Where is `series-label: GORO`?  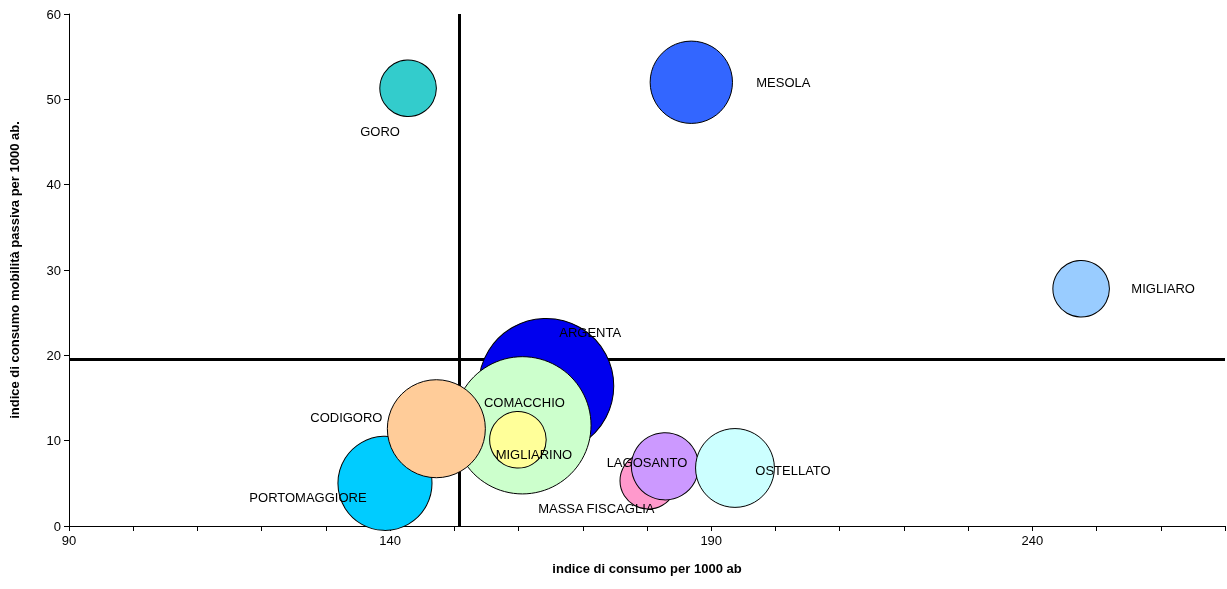 series-label: GORO is located at coordinates (380, 131).